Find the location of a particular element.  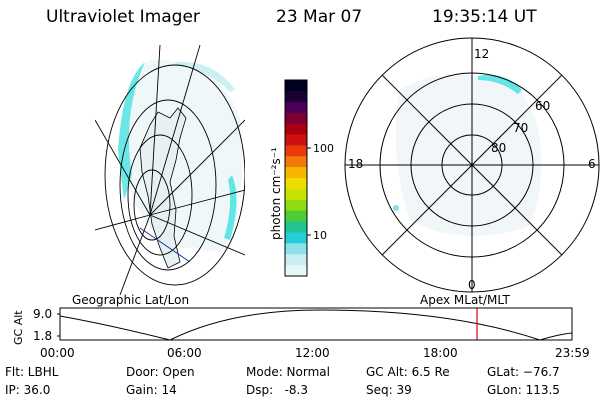

colorbar: 100 10 photon cm⁻²s⁻¹ is located at coordinates (301, 178).